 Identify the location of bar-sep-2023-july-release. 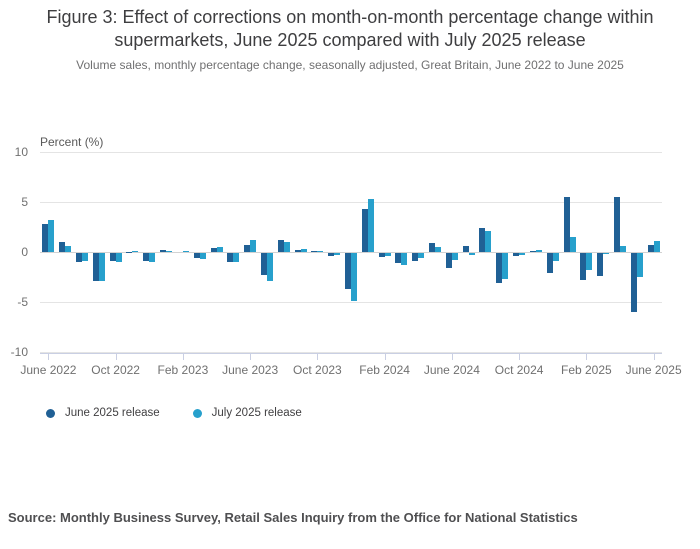
(303, 250).